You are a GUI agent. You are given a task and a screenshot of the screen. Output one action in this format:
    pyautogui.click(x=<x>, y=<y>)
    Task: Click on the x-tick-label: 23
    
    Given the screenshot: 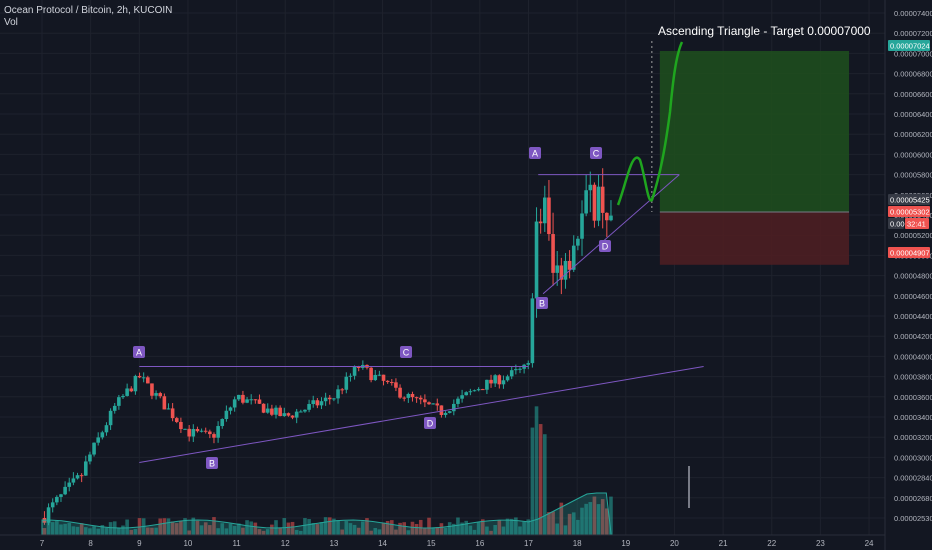 What is the action you would take?
    pyautogui.click(x=820, y=543)
    